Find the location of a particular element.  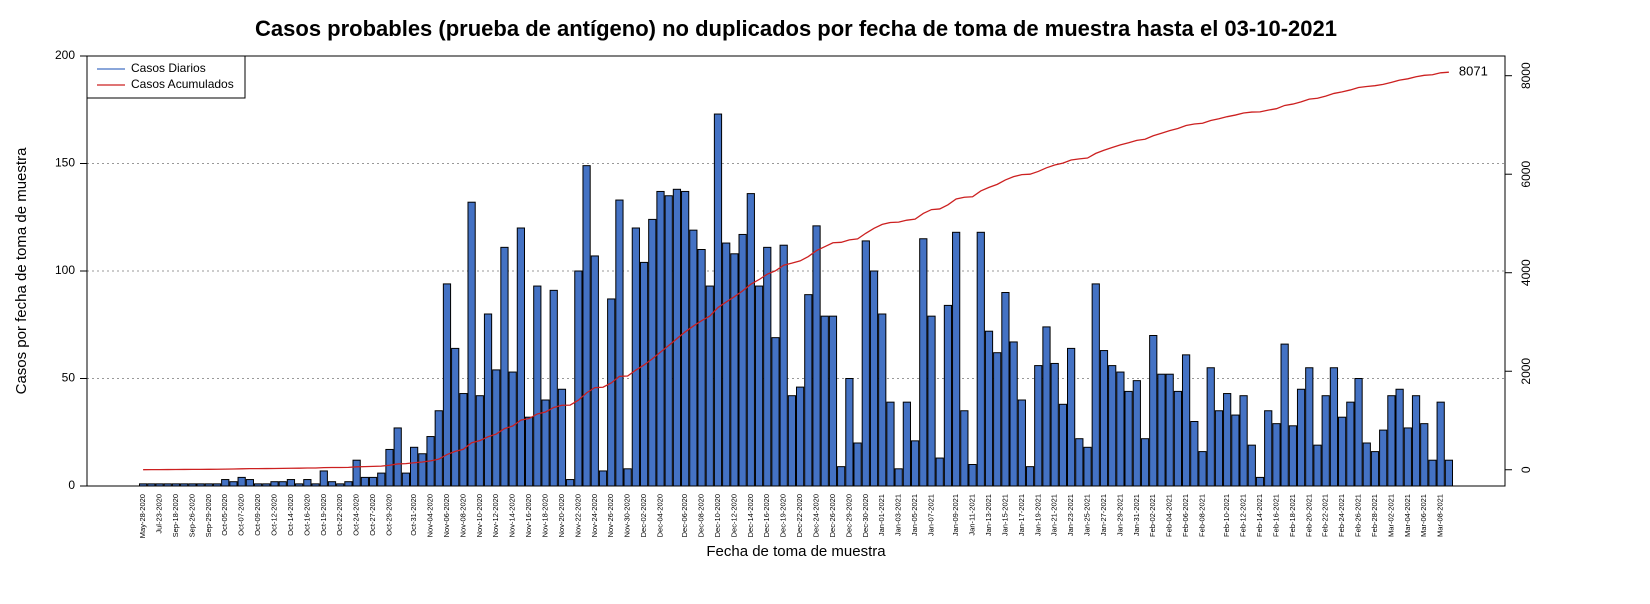

x-tick-label: Nov-20-2020 is located at coordinates (561, 515).